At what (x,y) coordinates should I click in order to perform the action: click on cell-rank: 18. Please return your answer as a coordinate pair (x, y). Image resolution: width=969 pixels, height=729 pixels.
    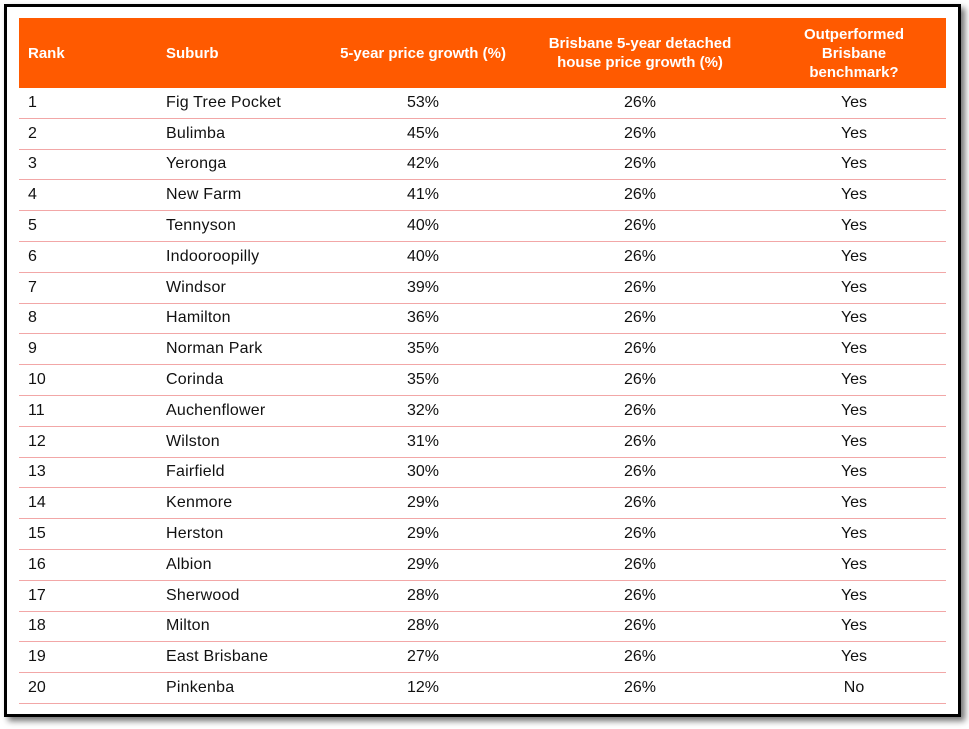
    Looking at the image, I should click on (91, 627).